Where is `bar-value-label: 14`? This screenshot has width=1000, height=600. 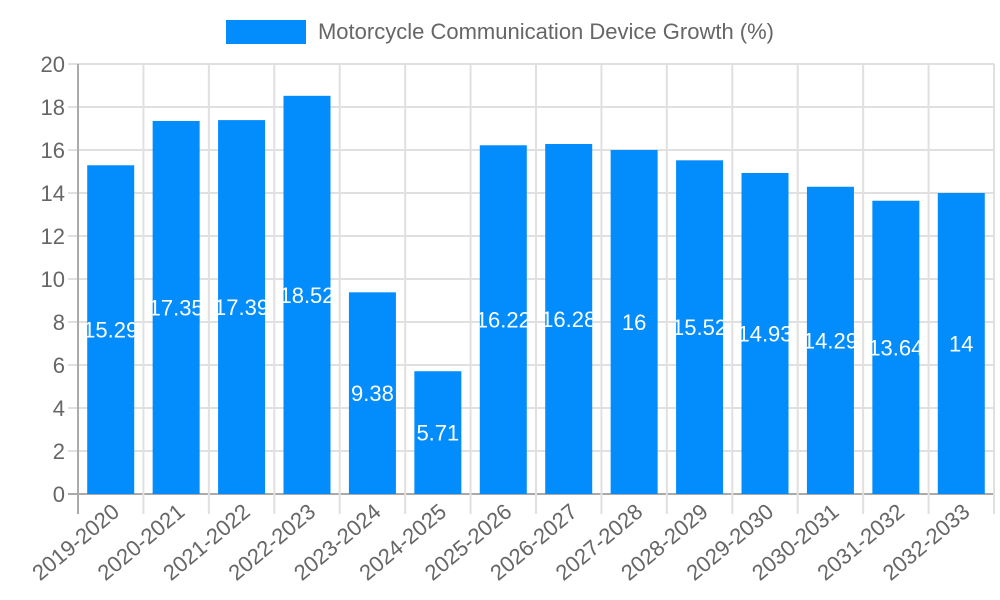 bar-value-label: 14 is located at coordinates (961, 344).